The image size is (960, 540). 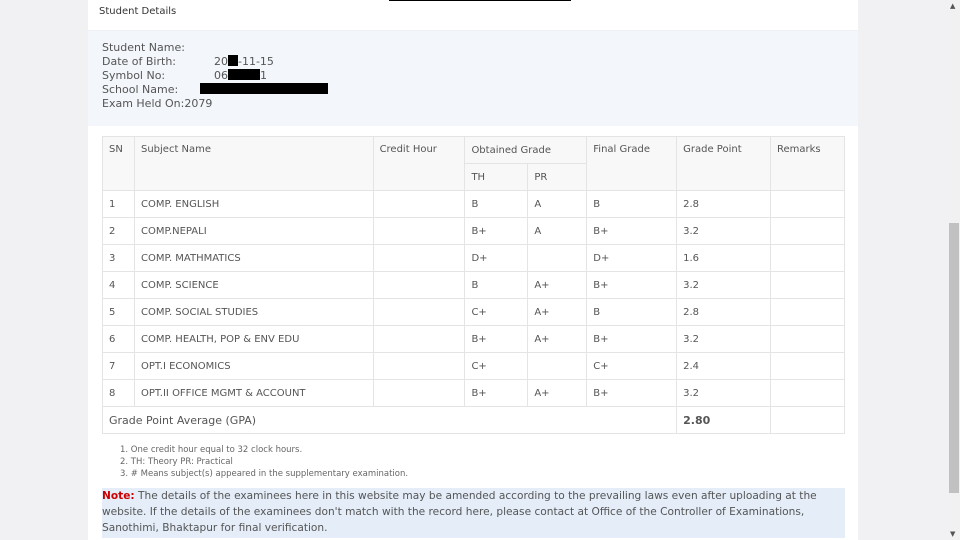 What do you see at coordinates (496, 204) in the screenshot?
I see `cell-th: B` at bounding box center [496, 204].